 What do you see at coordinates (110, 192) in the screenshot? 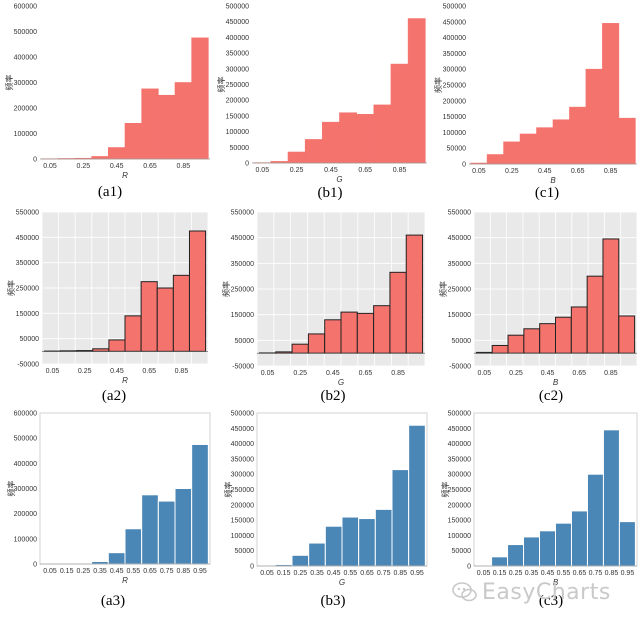
I see `panel-caption: (a1)` at bounding box center [110, 192].